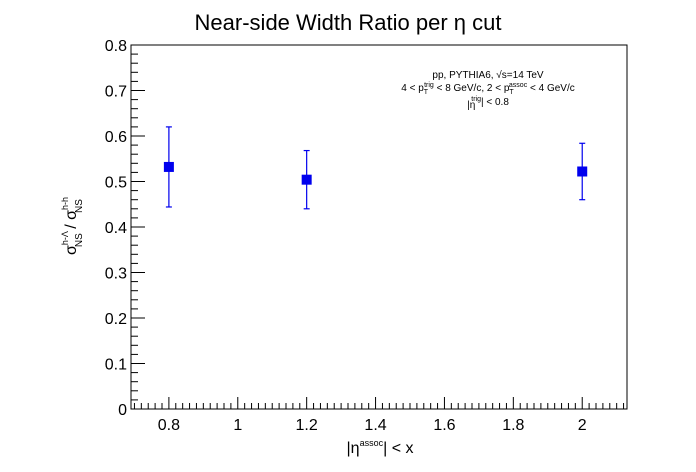 Image resolution: width=696 pixels, height=472 pixels. What do you see at coordinates (116, 183) in the screenshot?
I see `y-tick-label: 0.5` at bounding box center [116, 183].